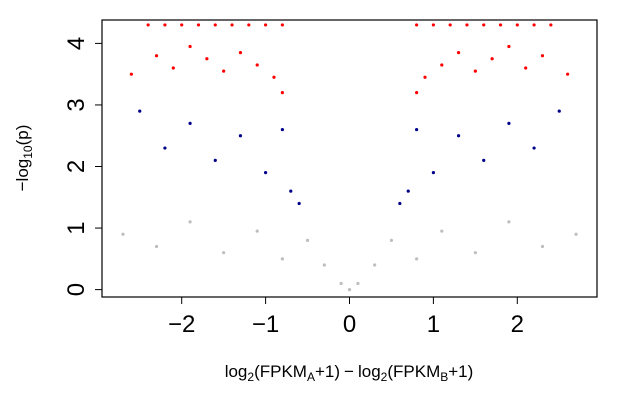 This screenshot has height=408, width=627. Describe the element at coordinates (76, 43) in the screenshot. I see `y-tick-label: 4` at that location.